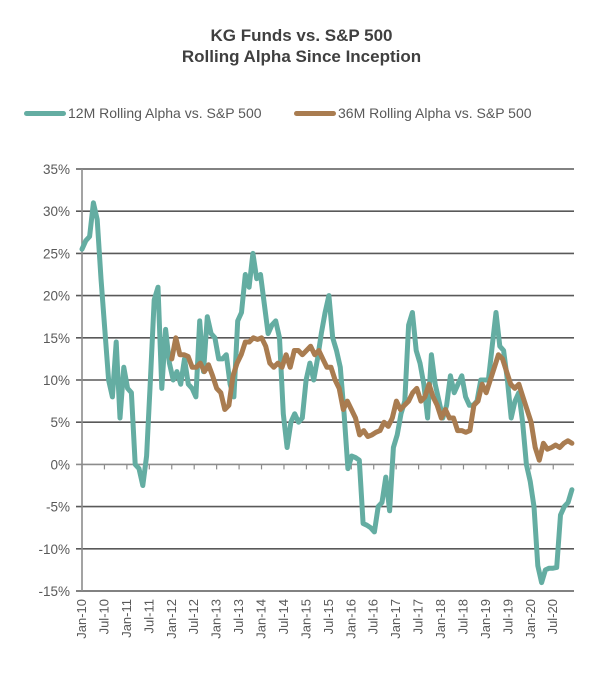 The width and height of the screenshot is (603, 680). Describe the element at coordinates (148, 616) in the screenshot. I see `x-tick-label: Jul-11` at that location.